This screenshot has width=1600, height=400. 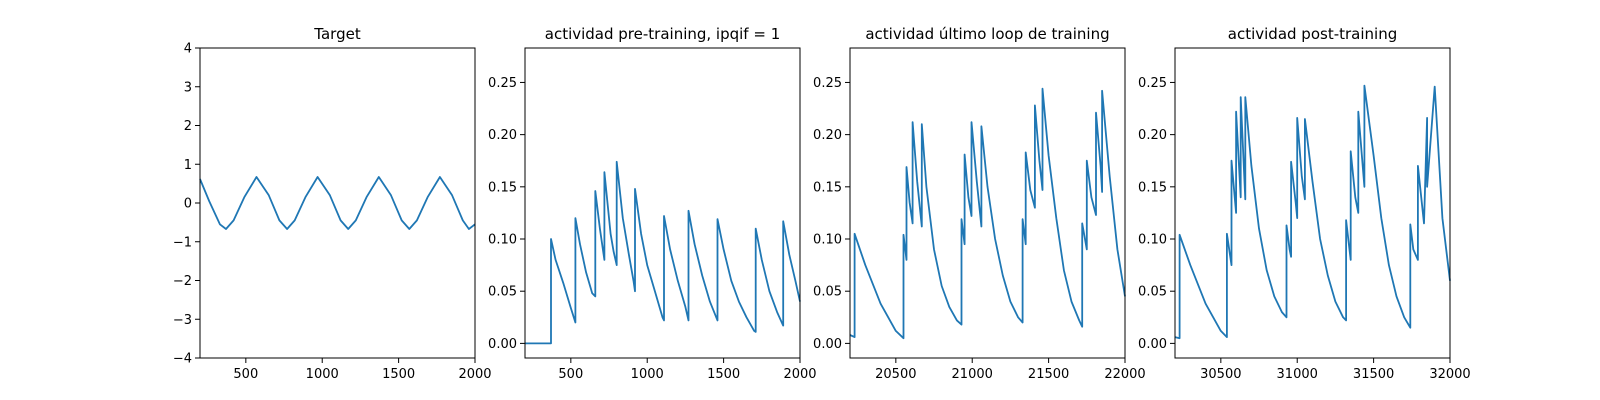 I want to click on subplot-title: actividad post-training, so click(x=1312, y=34).